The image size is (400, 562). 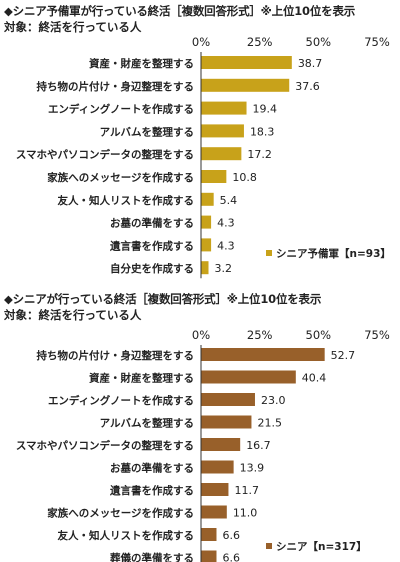 I want to click on category-label: 自分史を作成する, so click(x=152, y=268).